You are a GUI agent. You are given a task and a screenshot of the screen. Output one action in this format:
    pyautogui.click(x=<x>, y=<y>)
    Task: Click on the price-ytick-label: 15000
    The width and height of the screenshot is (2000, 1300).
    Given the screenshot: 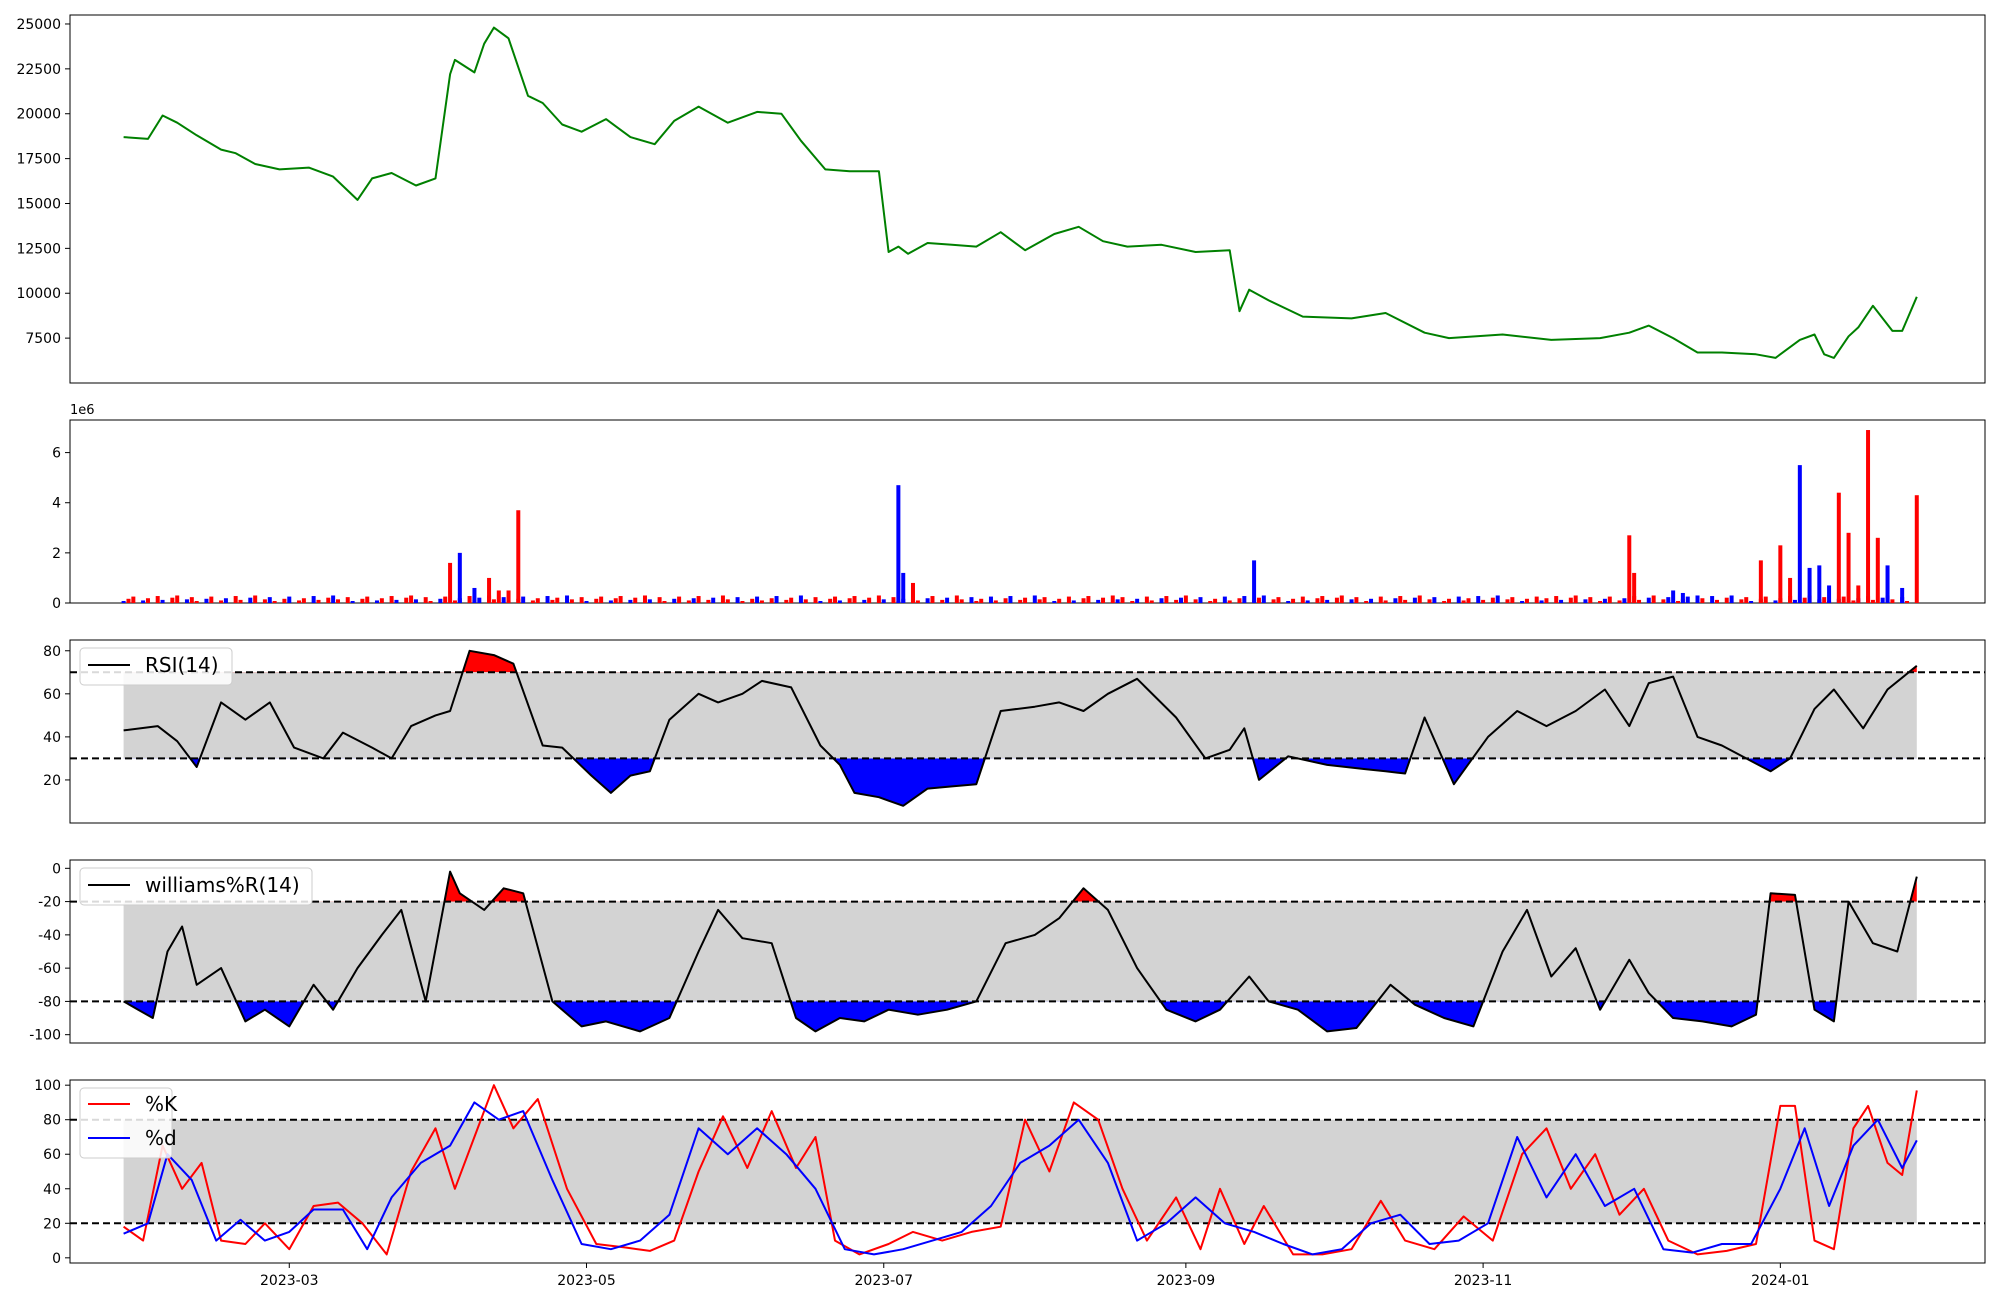 What is the action you would take?
    pyautogui.click(x=38, y=204)
    